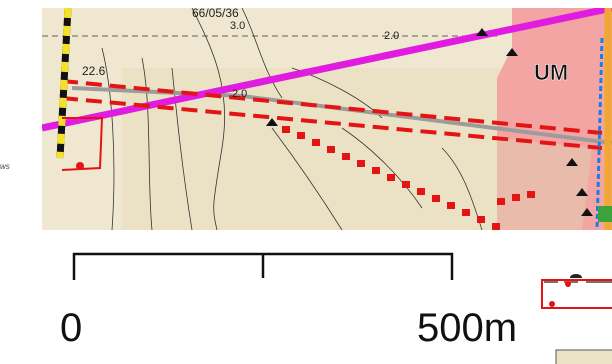 The height and width of the screenshot is (364, 612). What do you see at coordinates (64, 83) in the screenshot?
I see `left-border-yellow` at bounding box center [64, 83].